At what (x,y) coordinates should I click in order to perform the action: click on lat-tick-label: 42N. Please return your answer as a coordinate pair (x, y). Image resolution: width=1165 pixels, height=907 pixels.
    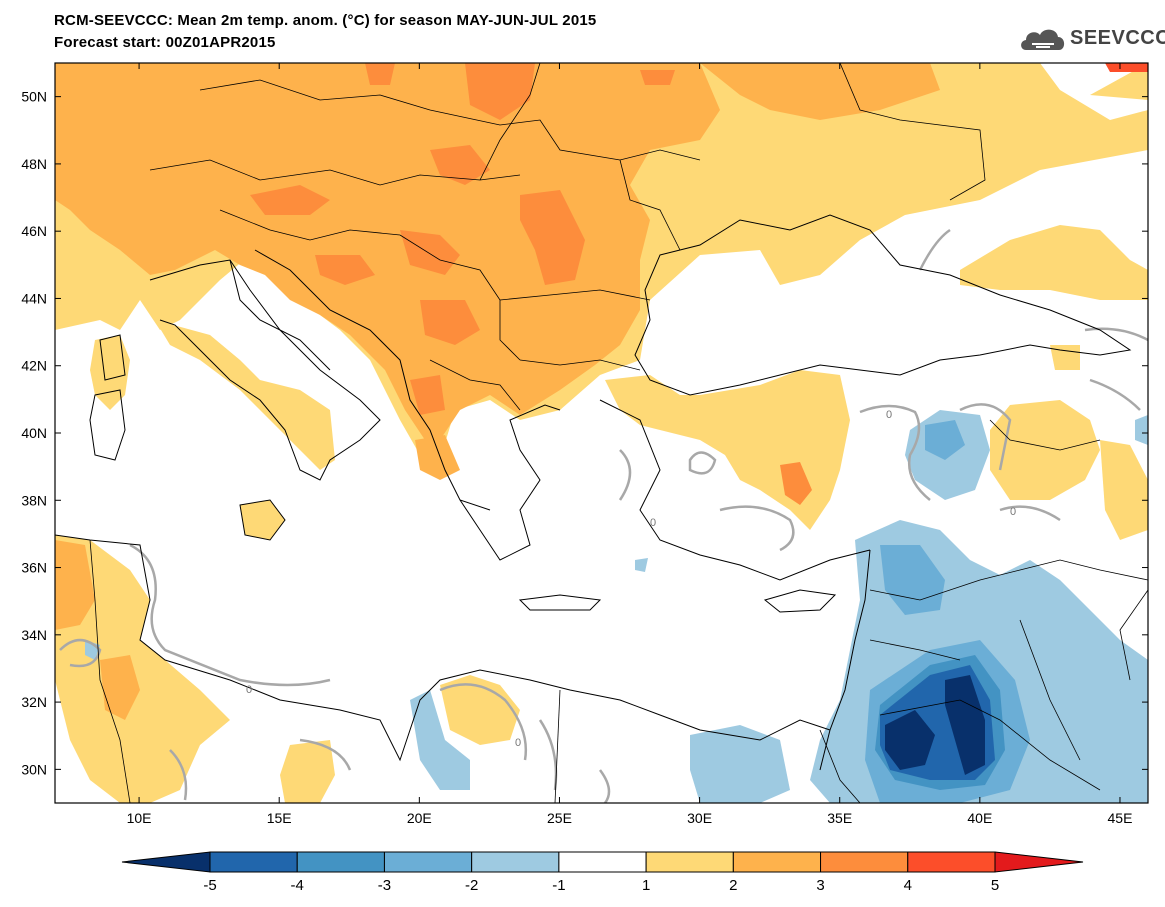
    Looking at the image, I should click on (34, 366).